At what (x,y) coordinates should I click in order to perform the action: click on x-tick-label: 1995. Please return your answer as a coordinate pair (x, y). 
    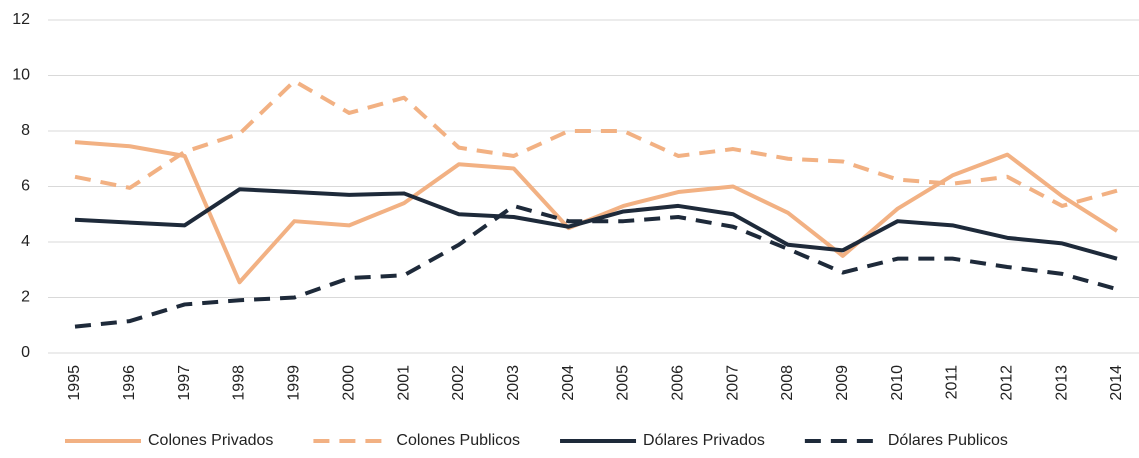
    Looking at the image, I should click on (74, 383).